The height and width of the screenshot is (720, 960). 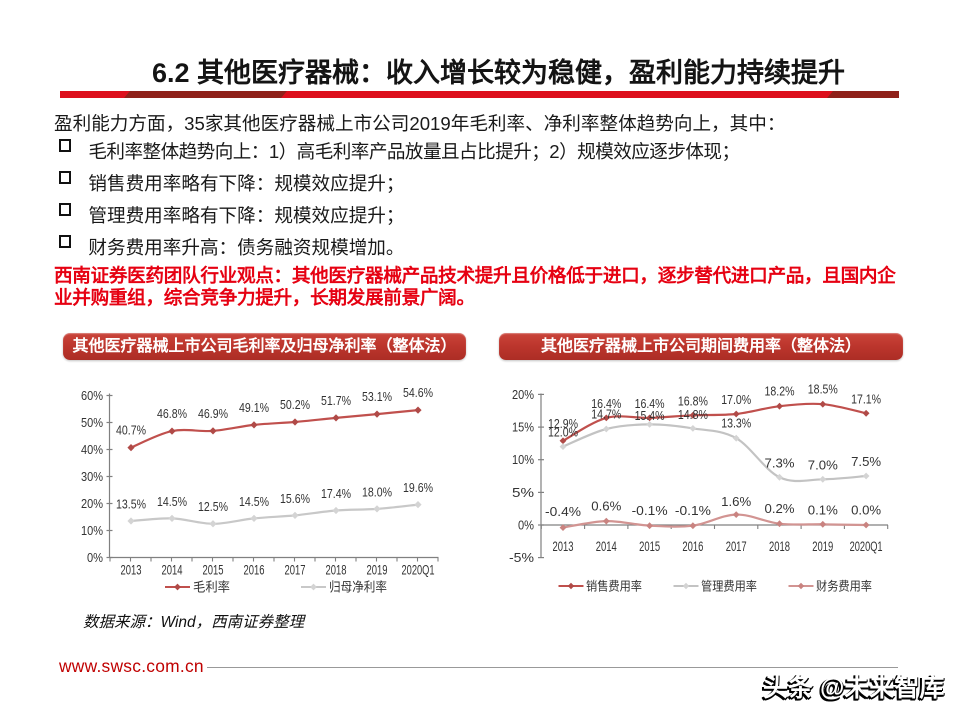 I want to click on svg-text: 51.7%, so click(x=336, y=401).